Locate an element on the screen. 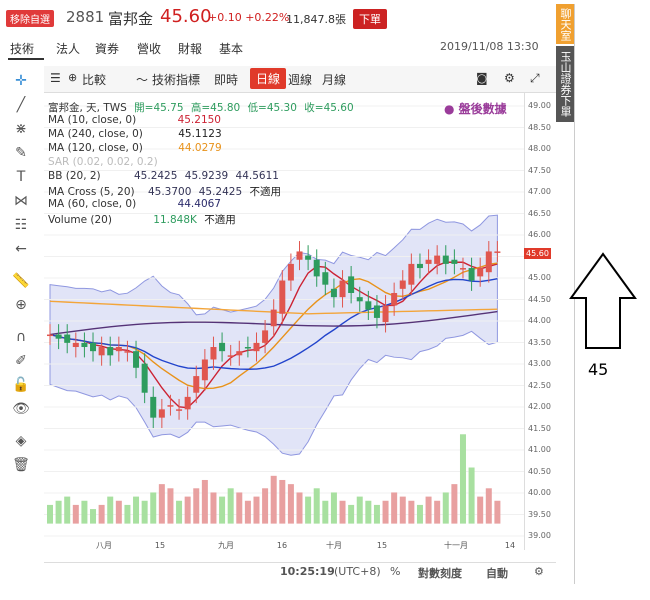  legend-macross-value1: 45.3700 is located at coordinates (169, 192).